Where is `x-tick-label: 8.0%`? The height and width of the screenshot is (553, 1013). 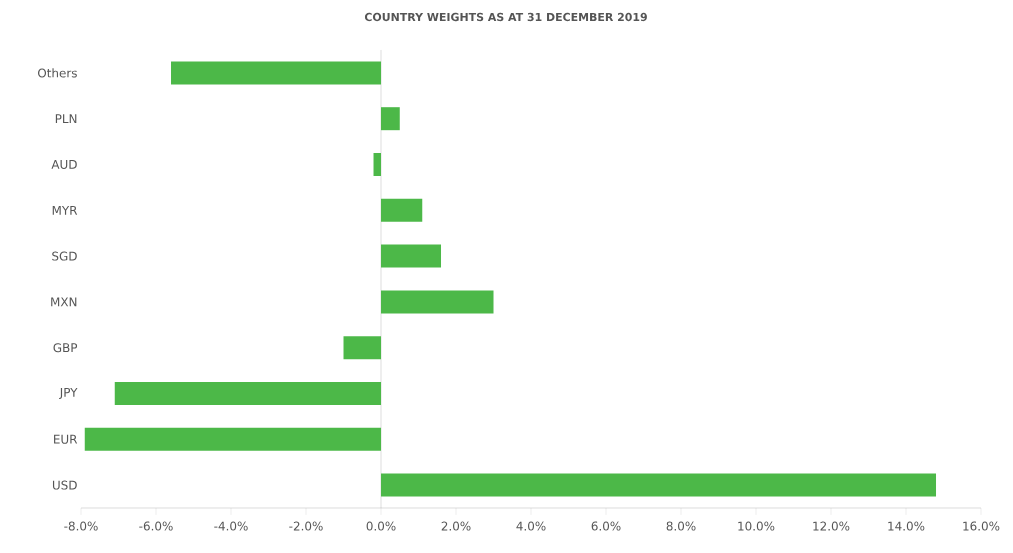
x-tick-label: 8.0% is located at coordinates (681, 526).